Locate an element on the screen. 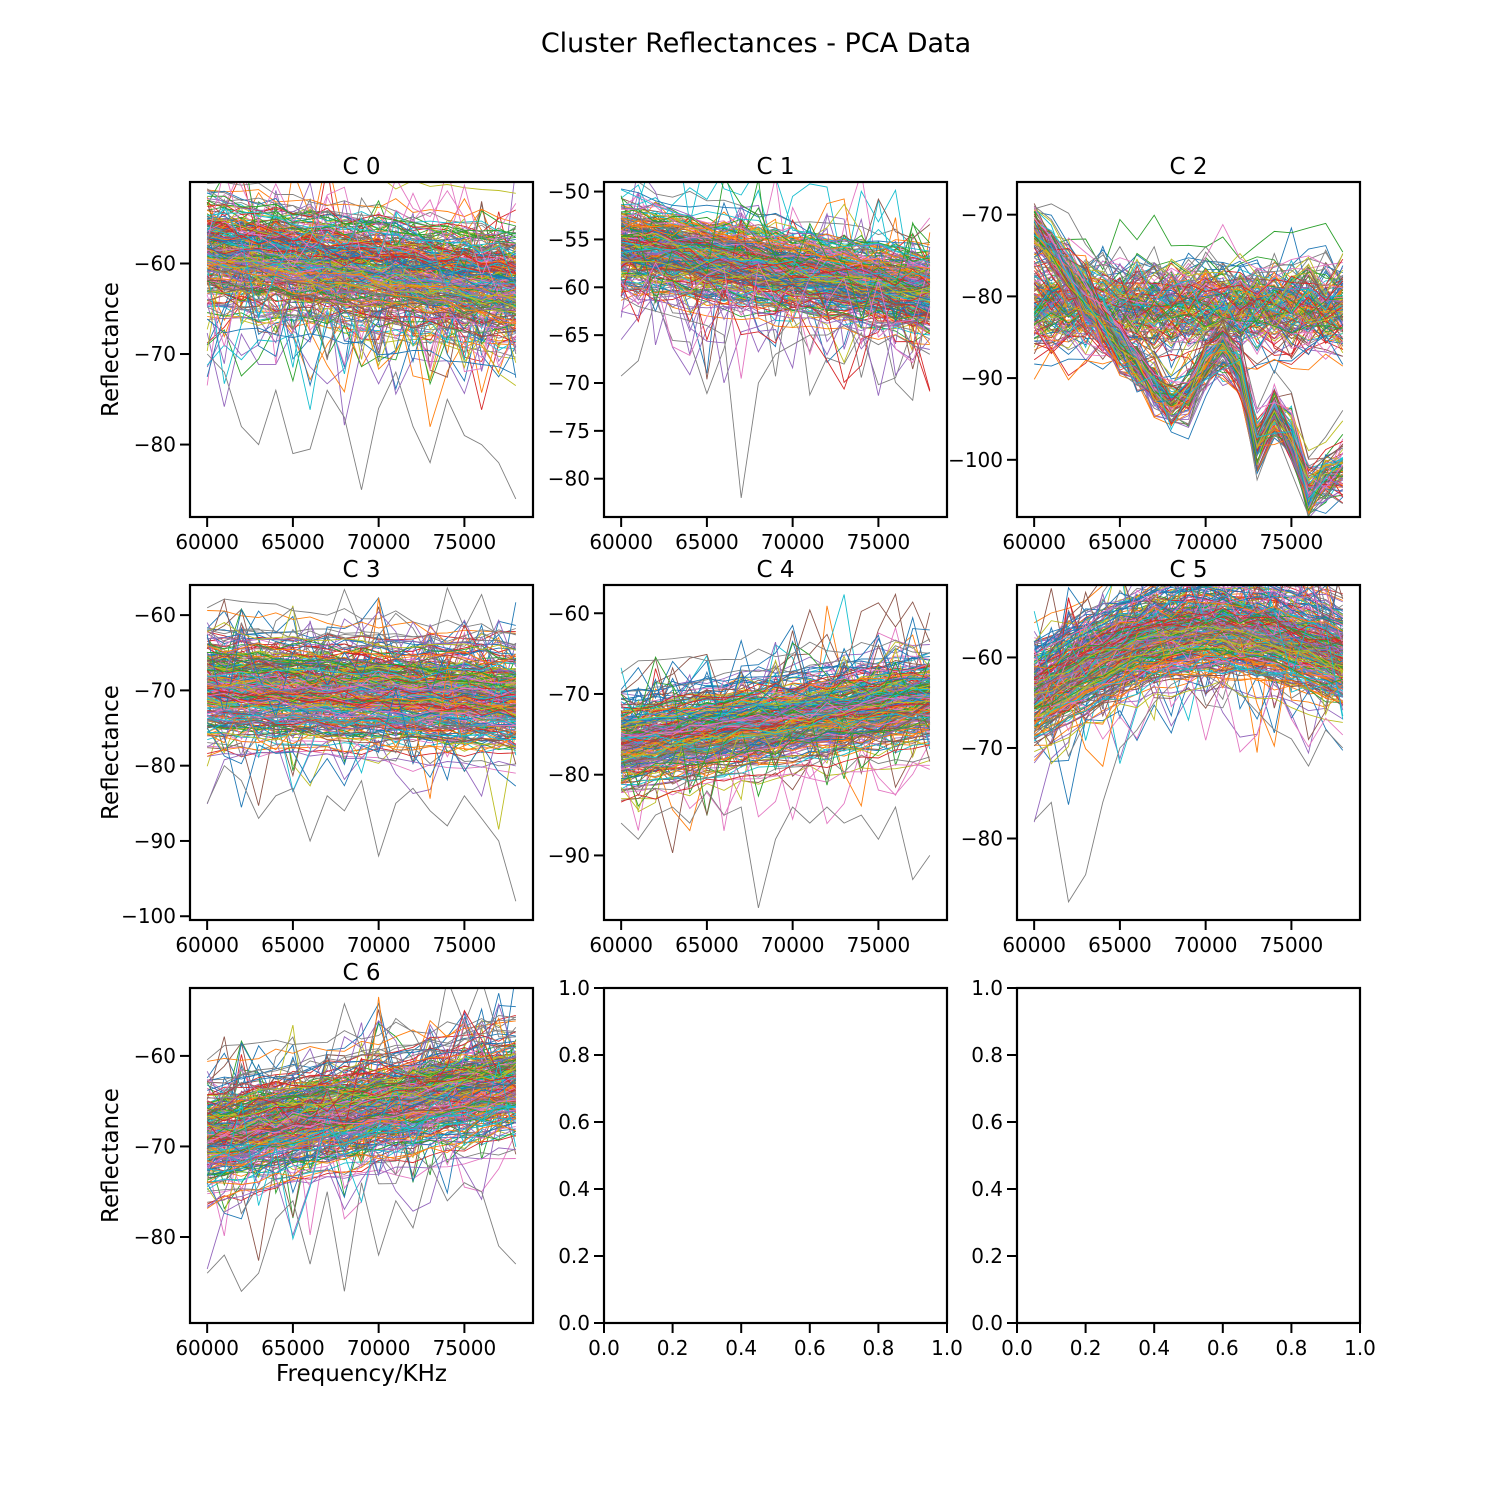 This screenshot has height=1512, width=1512. y-tick-label: −90 is located at coordinates (982, 378).